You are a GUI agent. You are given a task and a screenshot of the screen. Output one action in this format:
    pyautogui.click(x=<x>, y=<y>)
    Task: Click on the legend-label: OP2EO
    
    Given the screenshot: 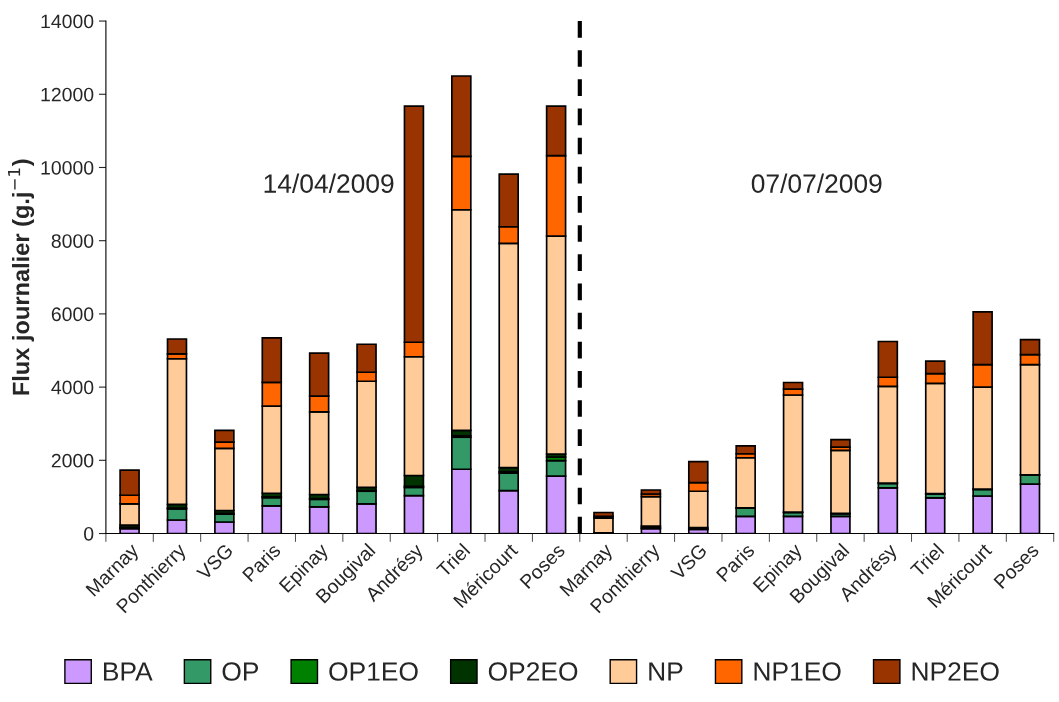 What is the action you would take?
    pyautogui.click(x=533, y=671)
    